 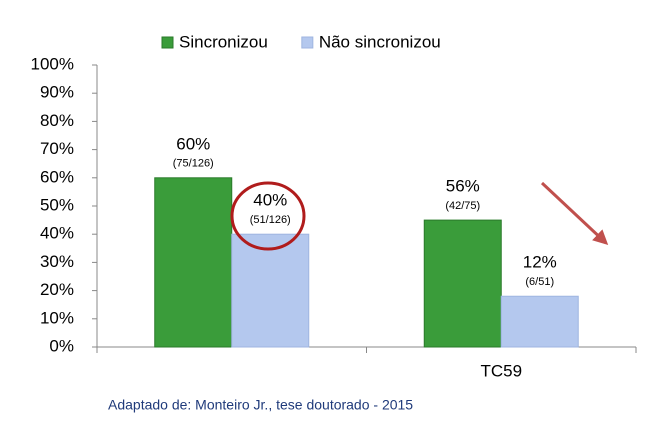 What do you see at coordinates (61, 345) in the screenshot?
I see `y-tick-label: 0%` at bounding box center [61, 345].